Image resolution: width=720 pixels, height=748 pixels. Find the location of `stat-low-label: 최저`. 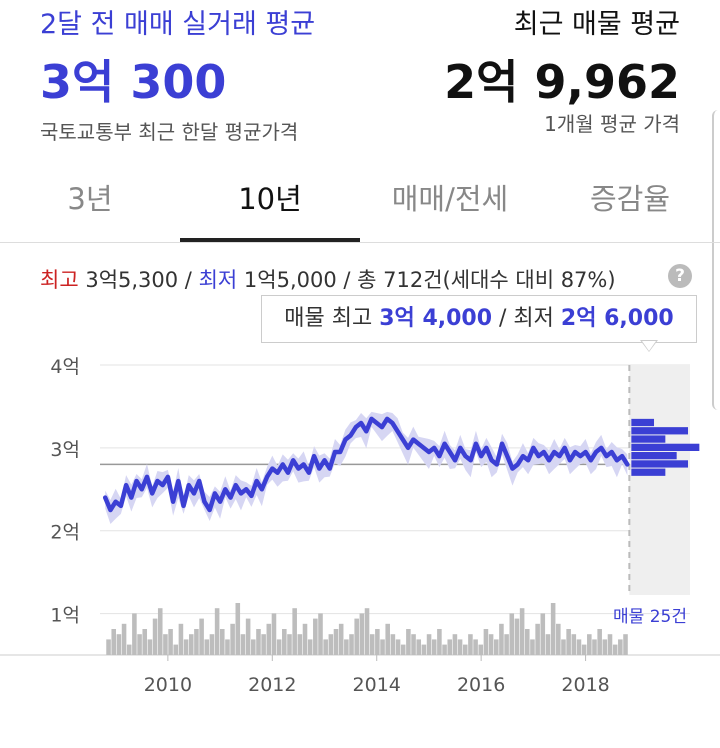

stat-low-label: 최저 is located at coordinates (218, 280).